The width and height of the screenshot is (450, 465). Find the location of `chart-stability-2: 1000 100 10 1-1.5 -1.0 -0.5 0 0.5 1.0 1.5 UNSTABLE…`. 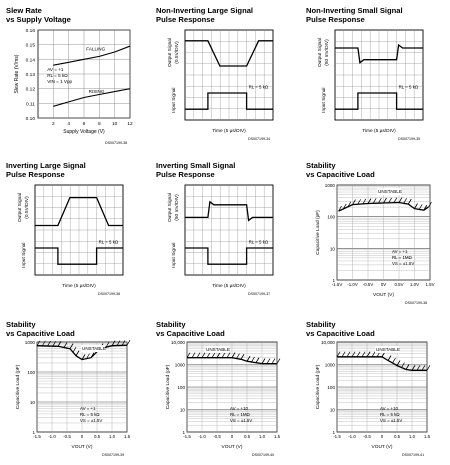

chart-stability-2: 1000 100 10 1-1.5 -1.0 -0.5 0 0.5 1.0 1.5 UNSTABLE… is located at coordinates (73, 398).